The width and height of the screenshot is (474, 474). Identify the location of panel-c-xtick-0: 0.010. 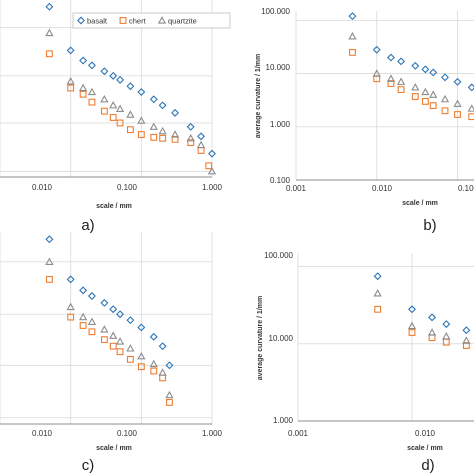
(42, 433).